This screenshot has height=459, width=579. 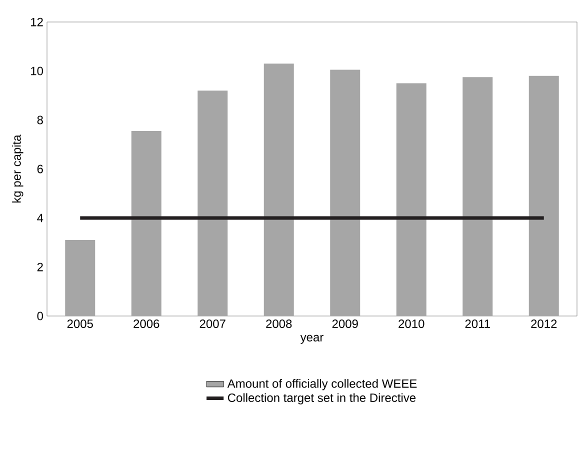 I want to click on x-axis-title: year, so click(x=312, y=339).